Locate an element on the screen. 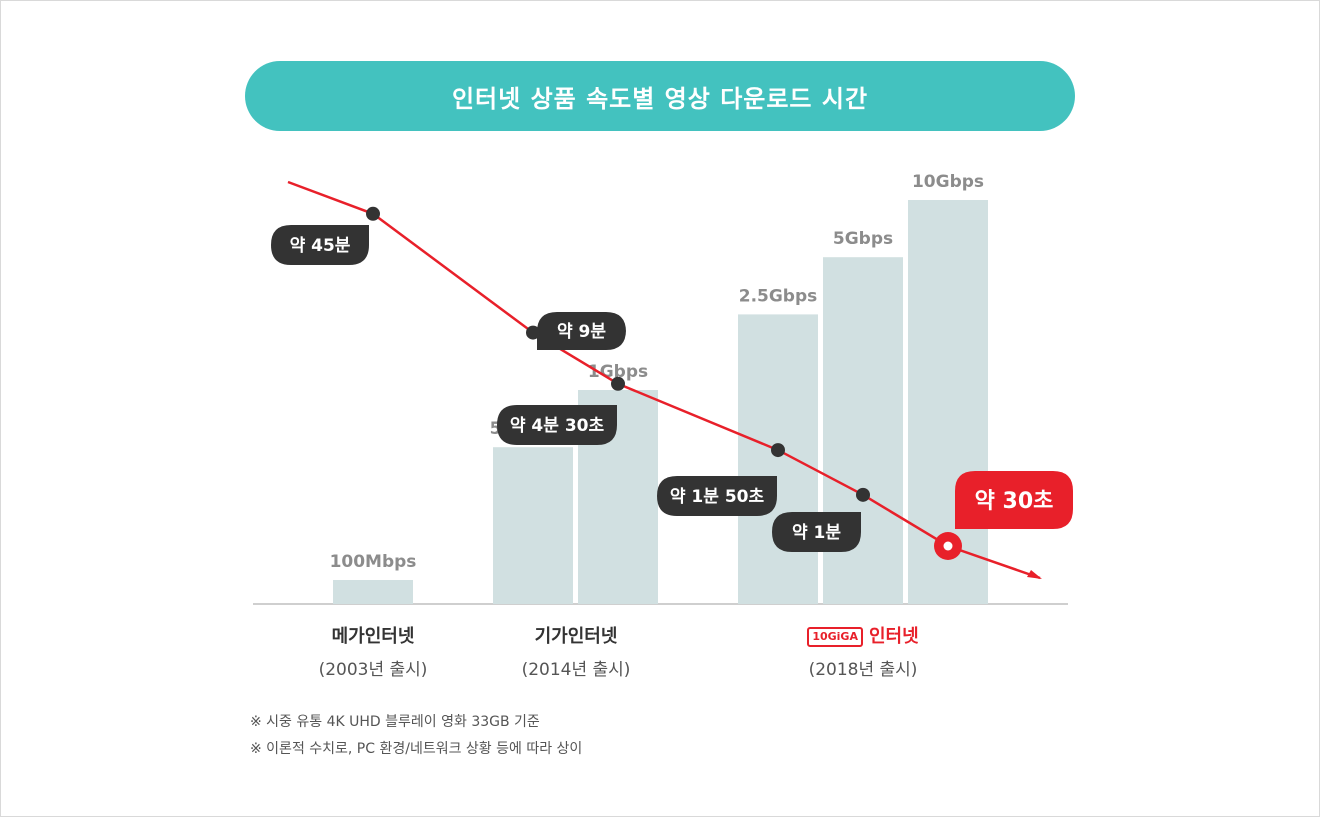 This screenshot has width=1320, height=817. time-callout-label: 약 9분 is located at coordinates (581, 331).